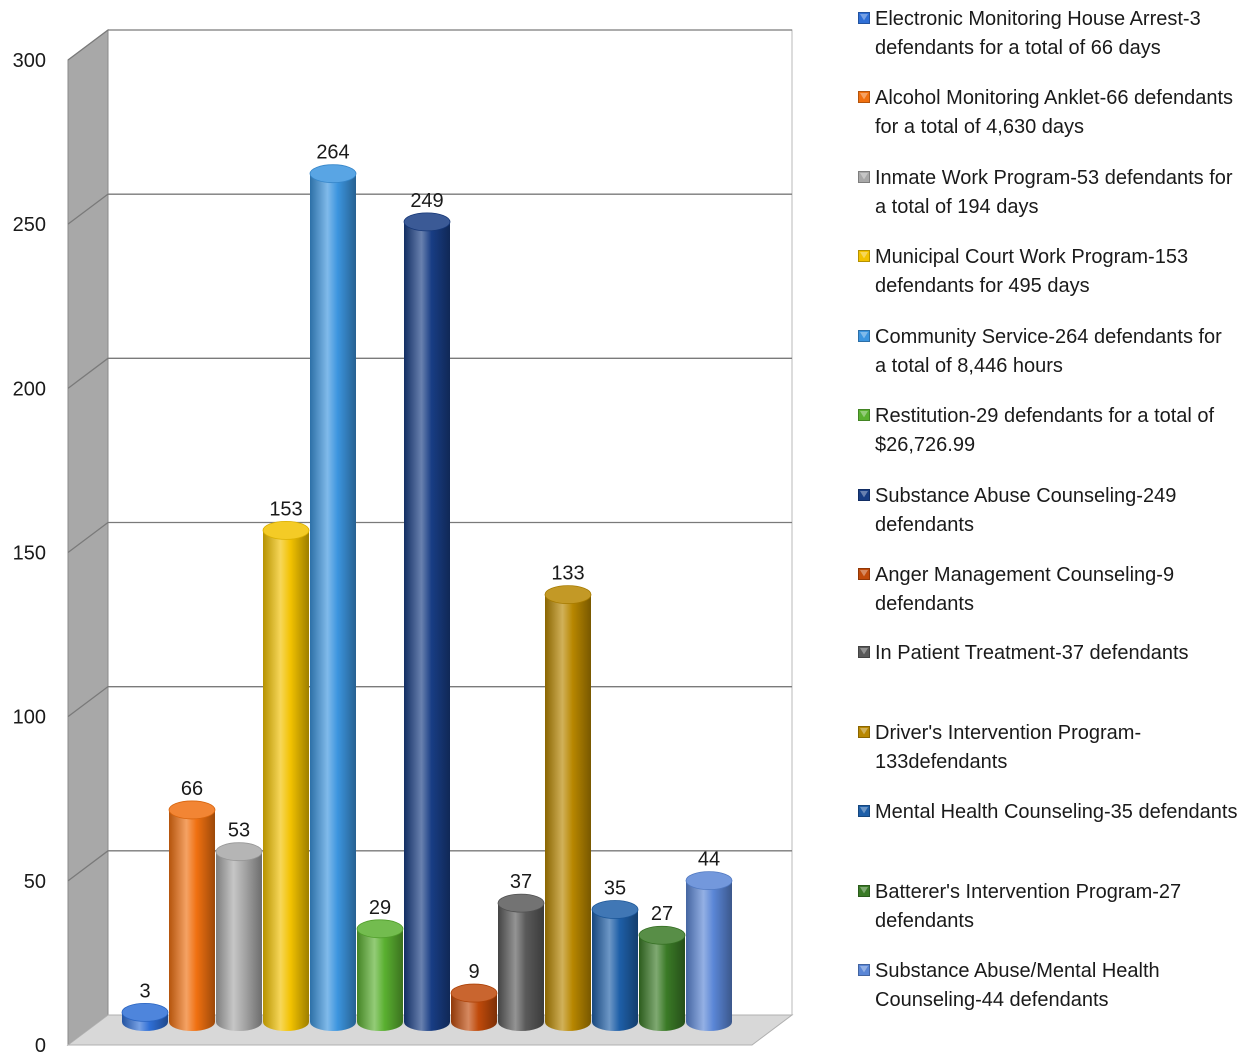  I want to click on y-tick-label: 250, so click(29, 225).